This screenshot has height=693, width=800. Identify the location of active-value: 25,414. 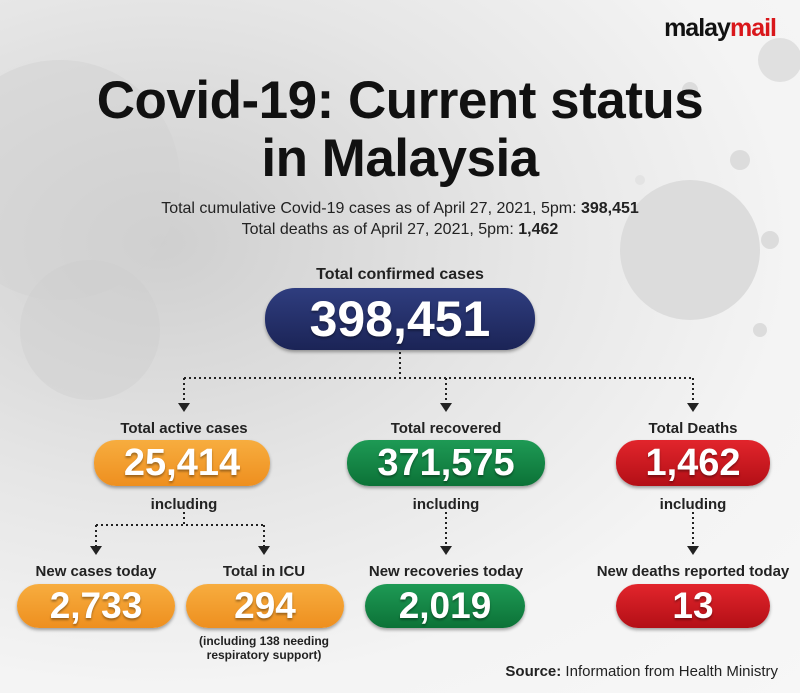
(182, 463).